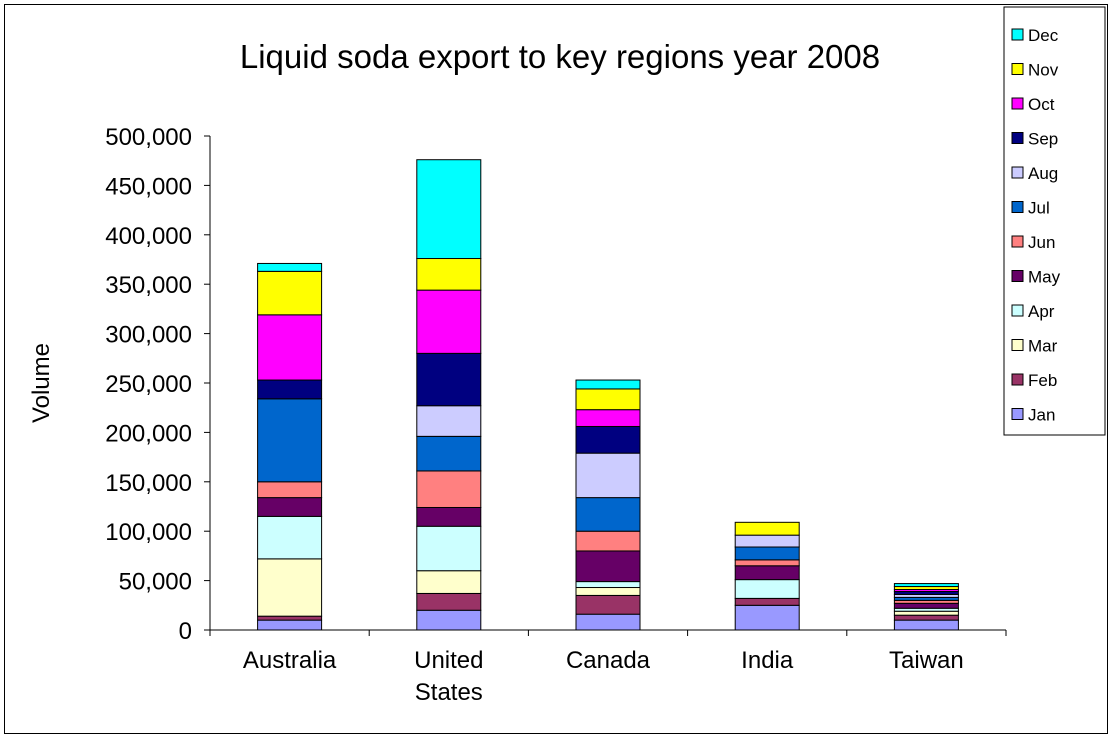 The image size is (1114, 740). What do you see at coordinates (1042, 380) in the screenshot?
I see `legend-label-feb: Feb` at bounding box center [1042, 380].